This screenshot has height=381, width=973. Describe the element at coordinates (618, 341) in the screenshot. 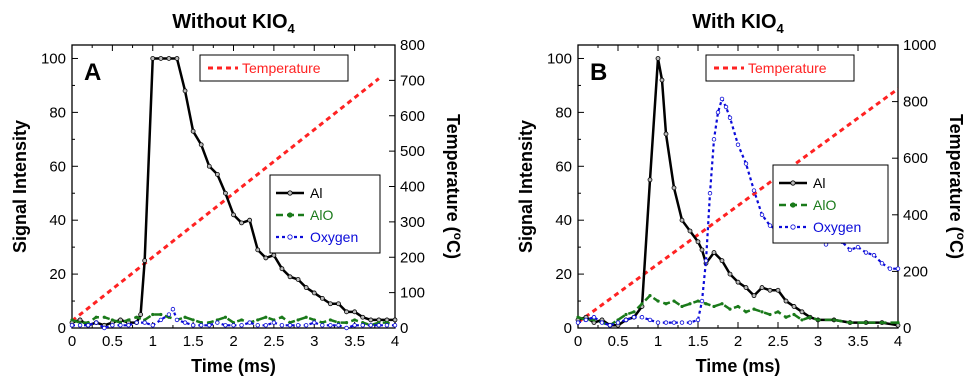

I see `x-tick-label: 0.5` at that location.